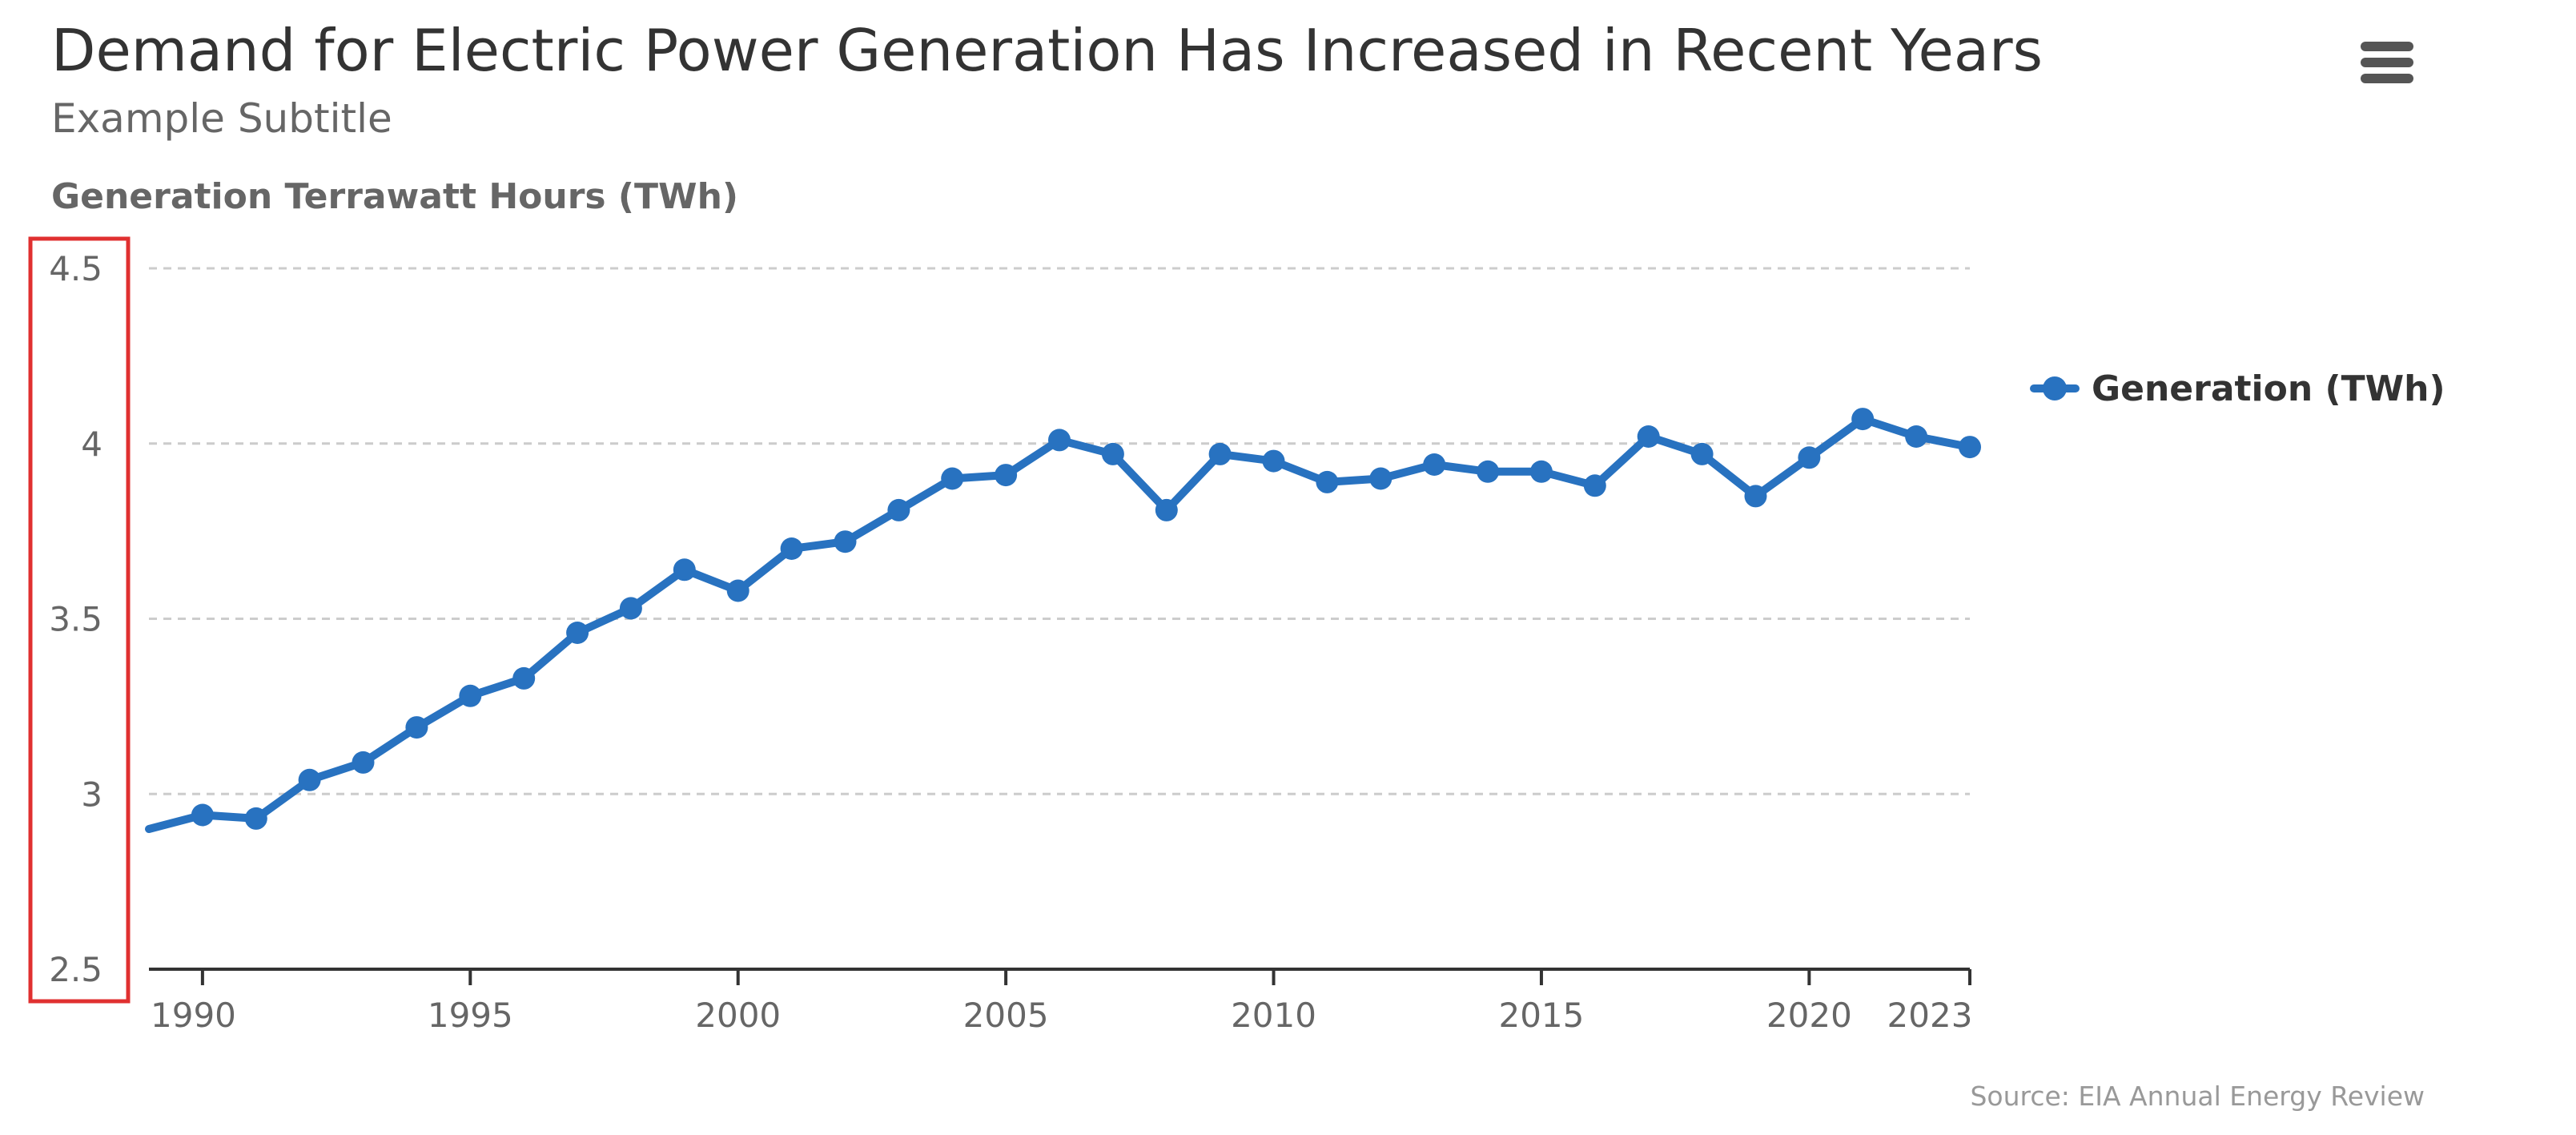 This screenshot has height=1135, width=2576. Describe the element at coordinates (1809, 1016) in the screenshot. I see `x-tick-label: 2020` at that location.